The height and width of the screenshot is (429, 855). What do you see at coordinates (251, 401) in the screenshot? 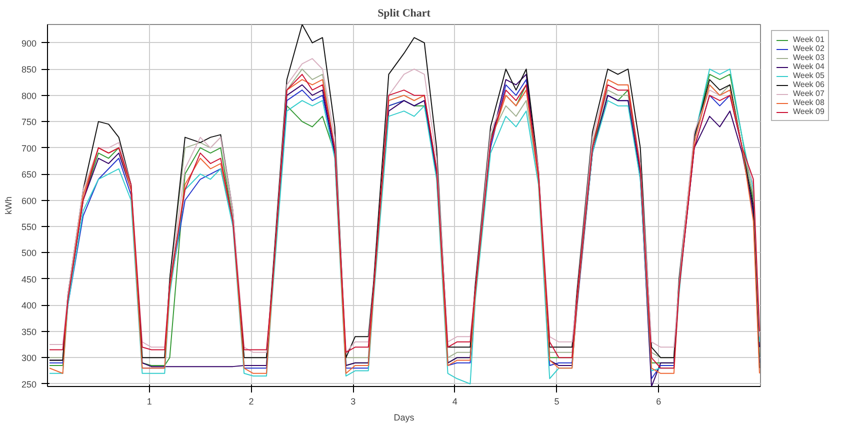
I see `x-tick-label: 2` at bounding box center [251, 401].